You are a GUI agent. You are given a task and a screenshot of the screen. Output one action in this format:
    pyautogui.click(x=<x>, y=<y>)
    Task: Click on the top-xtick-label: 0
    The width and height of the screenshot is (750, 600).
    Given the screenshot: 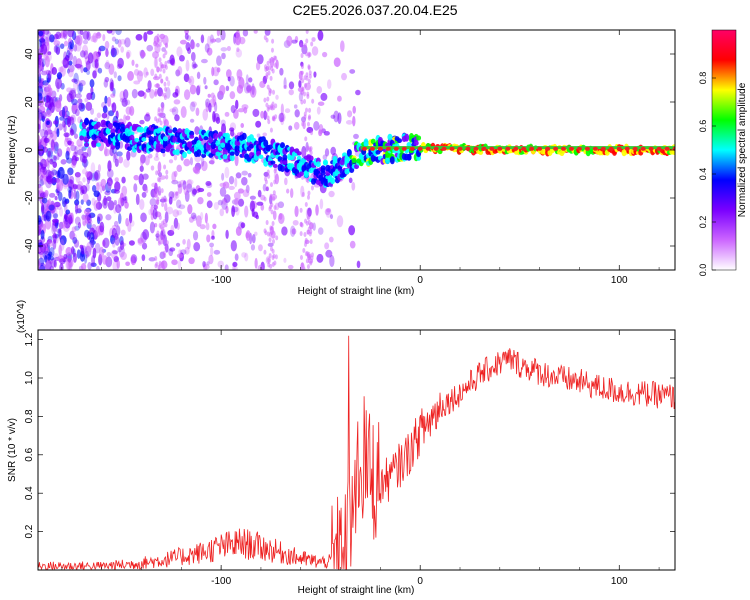 What is the action you would take?
    pyautogui.click(x=420, y=280)
    